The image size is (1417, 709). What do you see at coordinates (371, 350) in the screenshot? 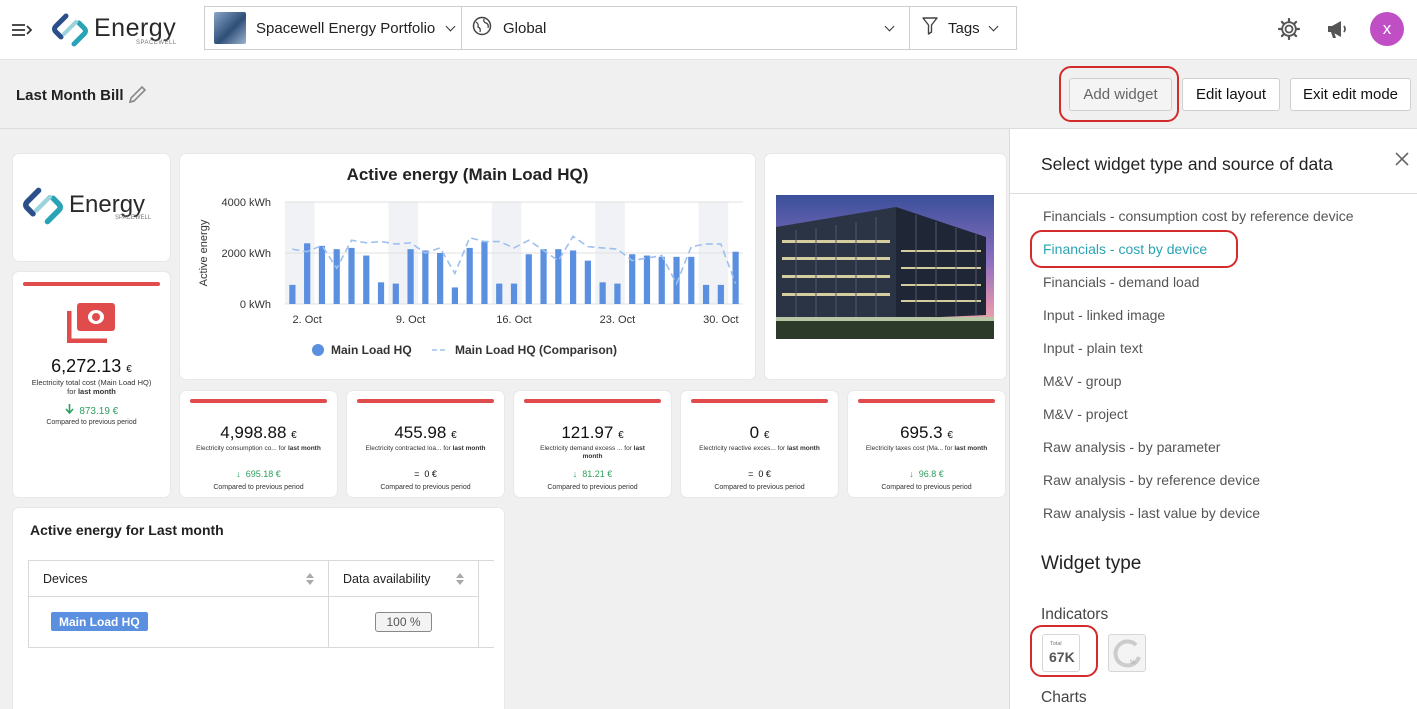
I see `legend-item: Main Load HQ` at bounding box center [371, 350].